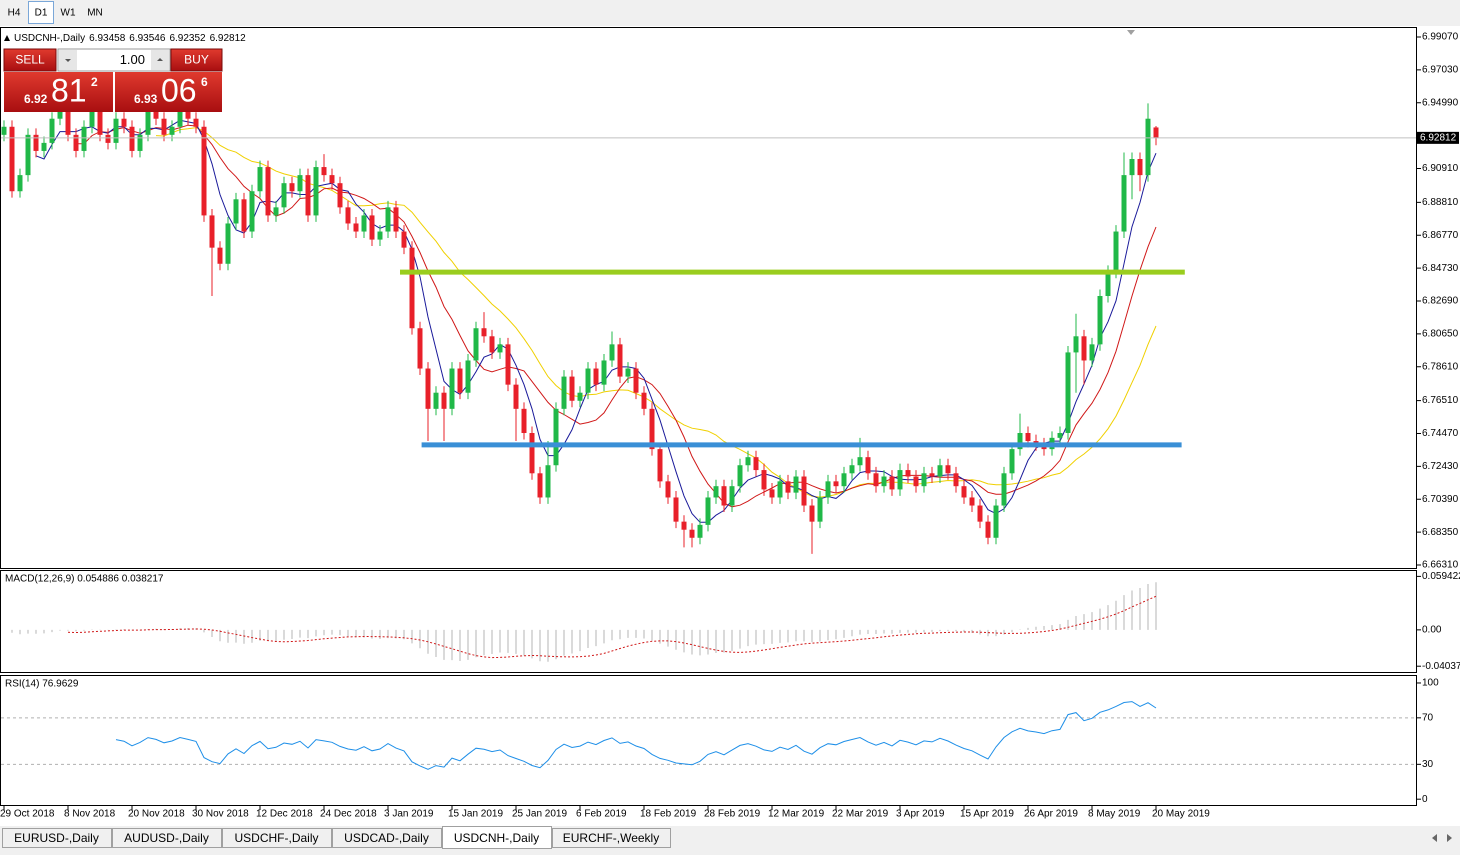 This screenshot has width=1460, height=860. What do you see at coordinates (27, 814) in the screenshot?
I see `x-tick-label: 29 Oct 2018` at bounding box center [27, 814].